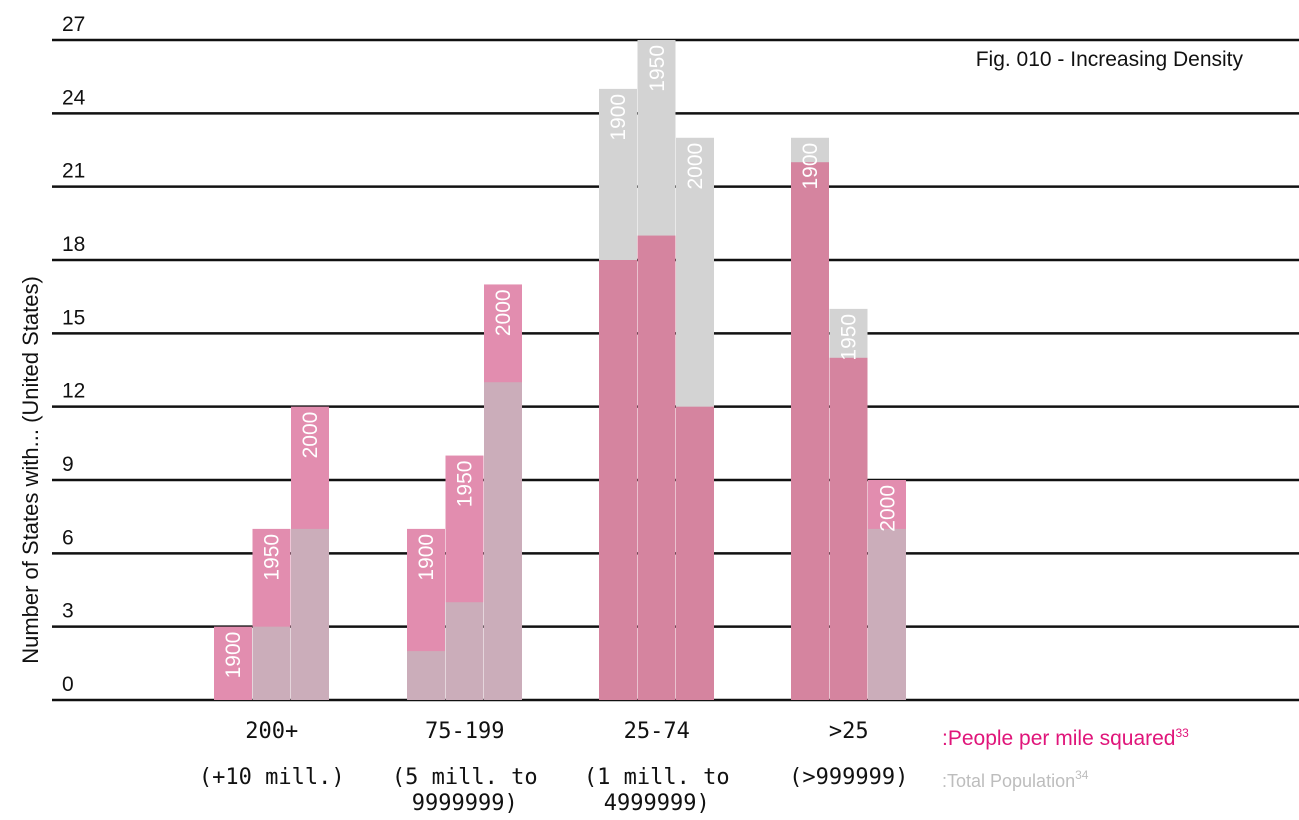  I want to click on category-label: >25, so click(849, 731).